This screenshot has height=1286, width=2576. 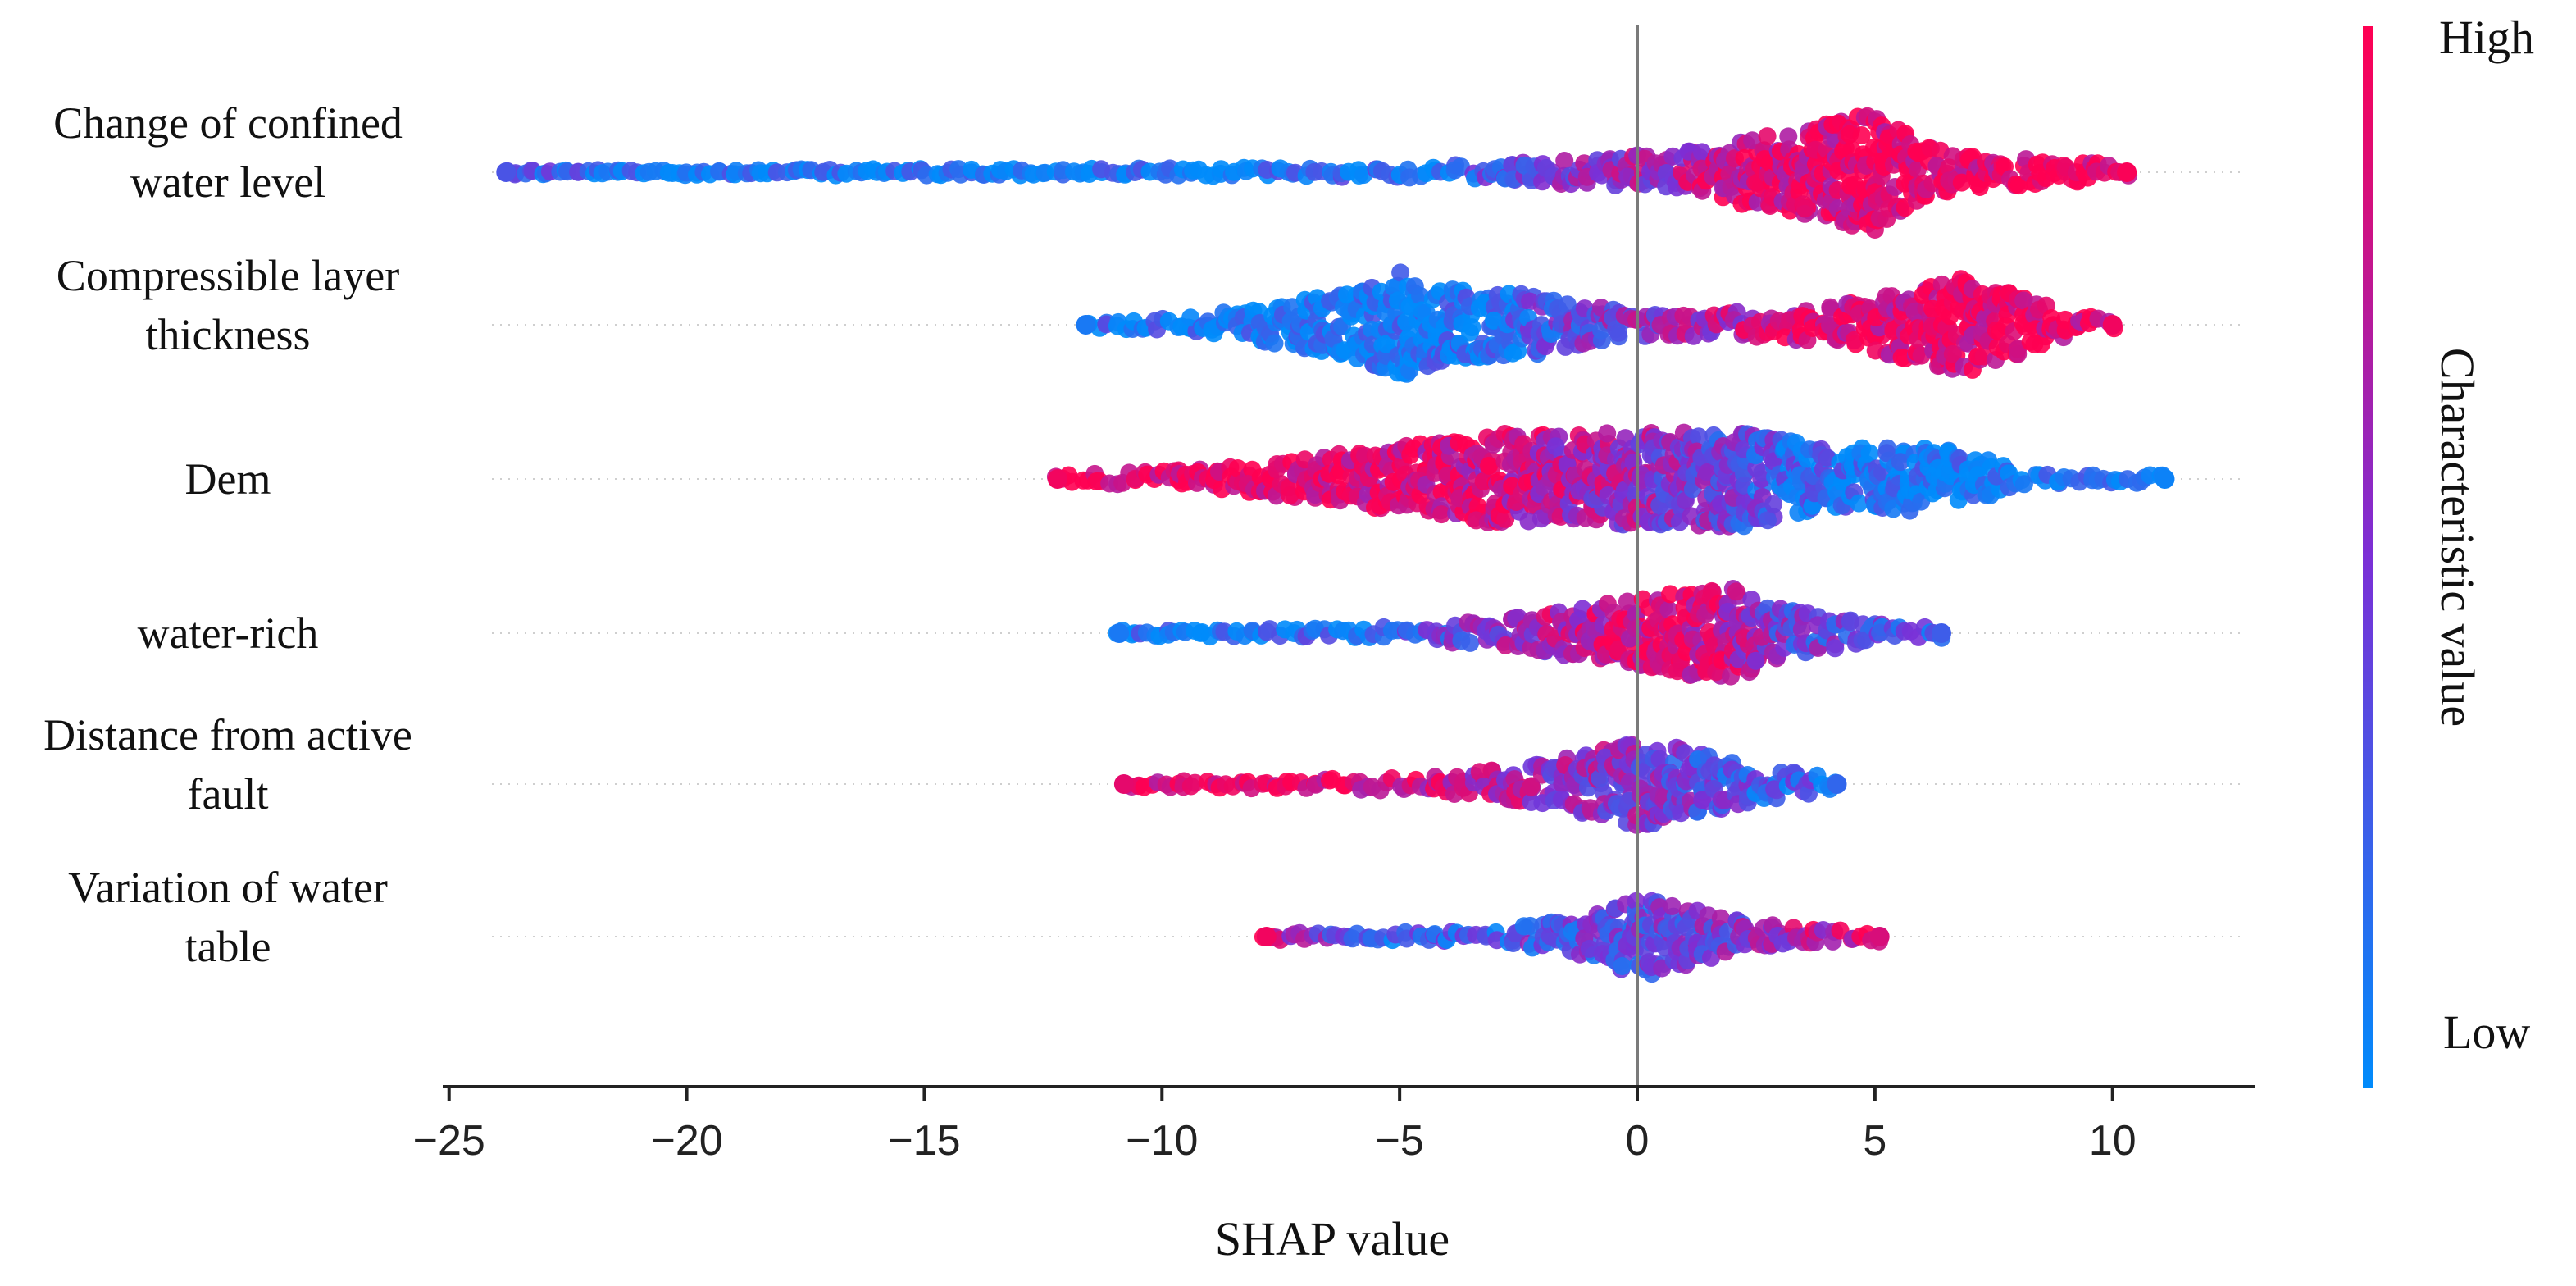 I want to click on feature-label-line: water-rich, so click(x=228, y=633).